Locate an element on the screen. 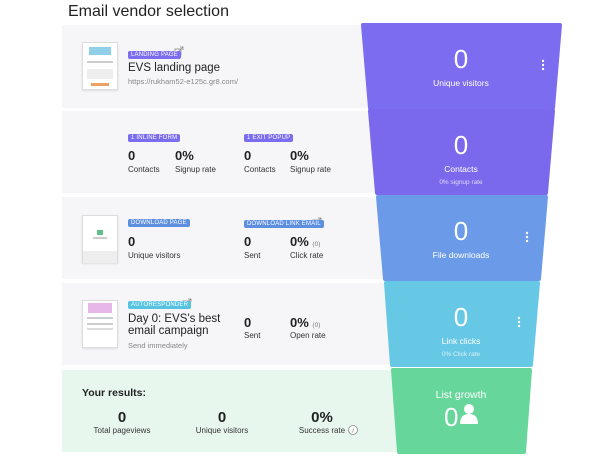 The width and height of the screenshot is (600, 461). metric-label: Click rate is located at coordinates (307, 255).